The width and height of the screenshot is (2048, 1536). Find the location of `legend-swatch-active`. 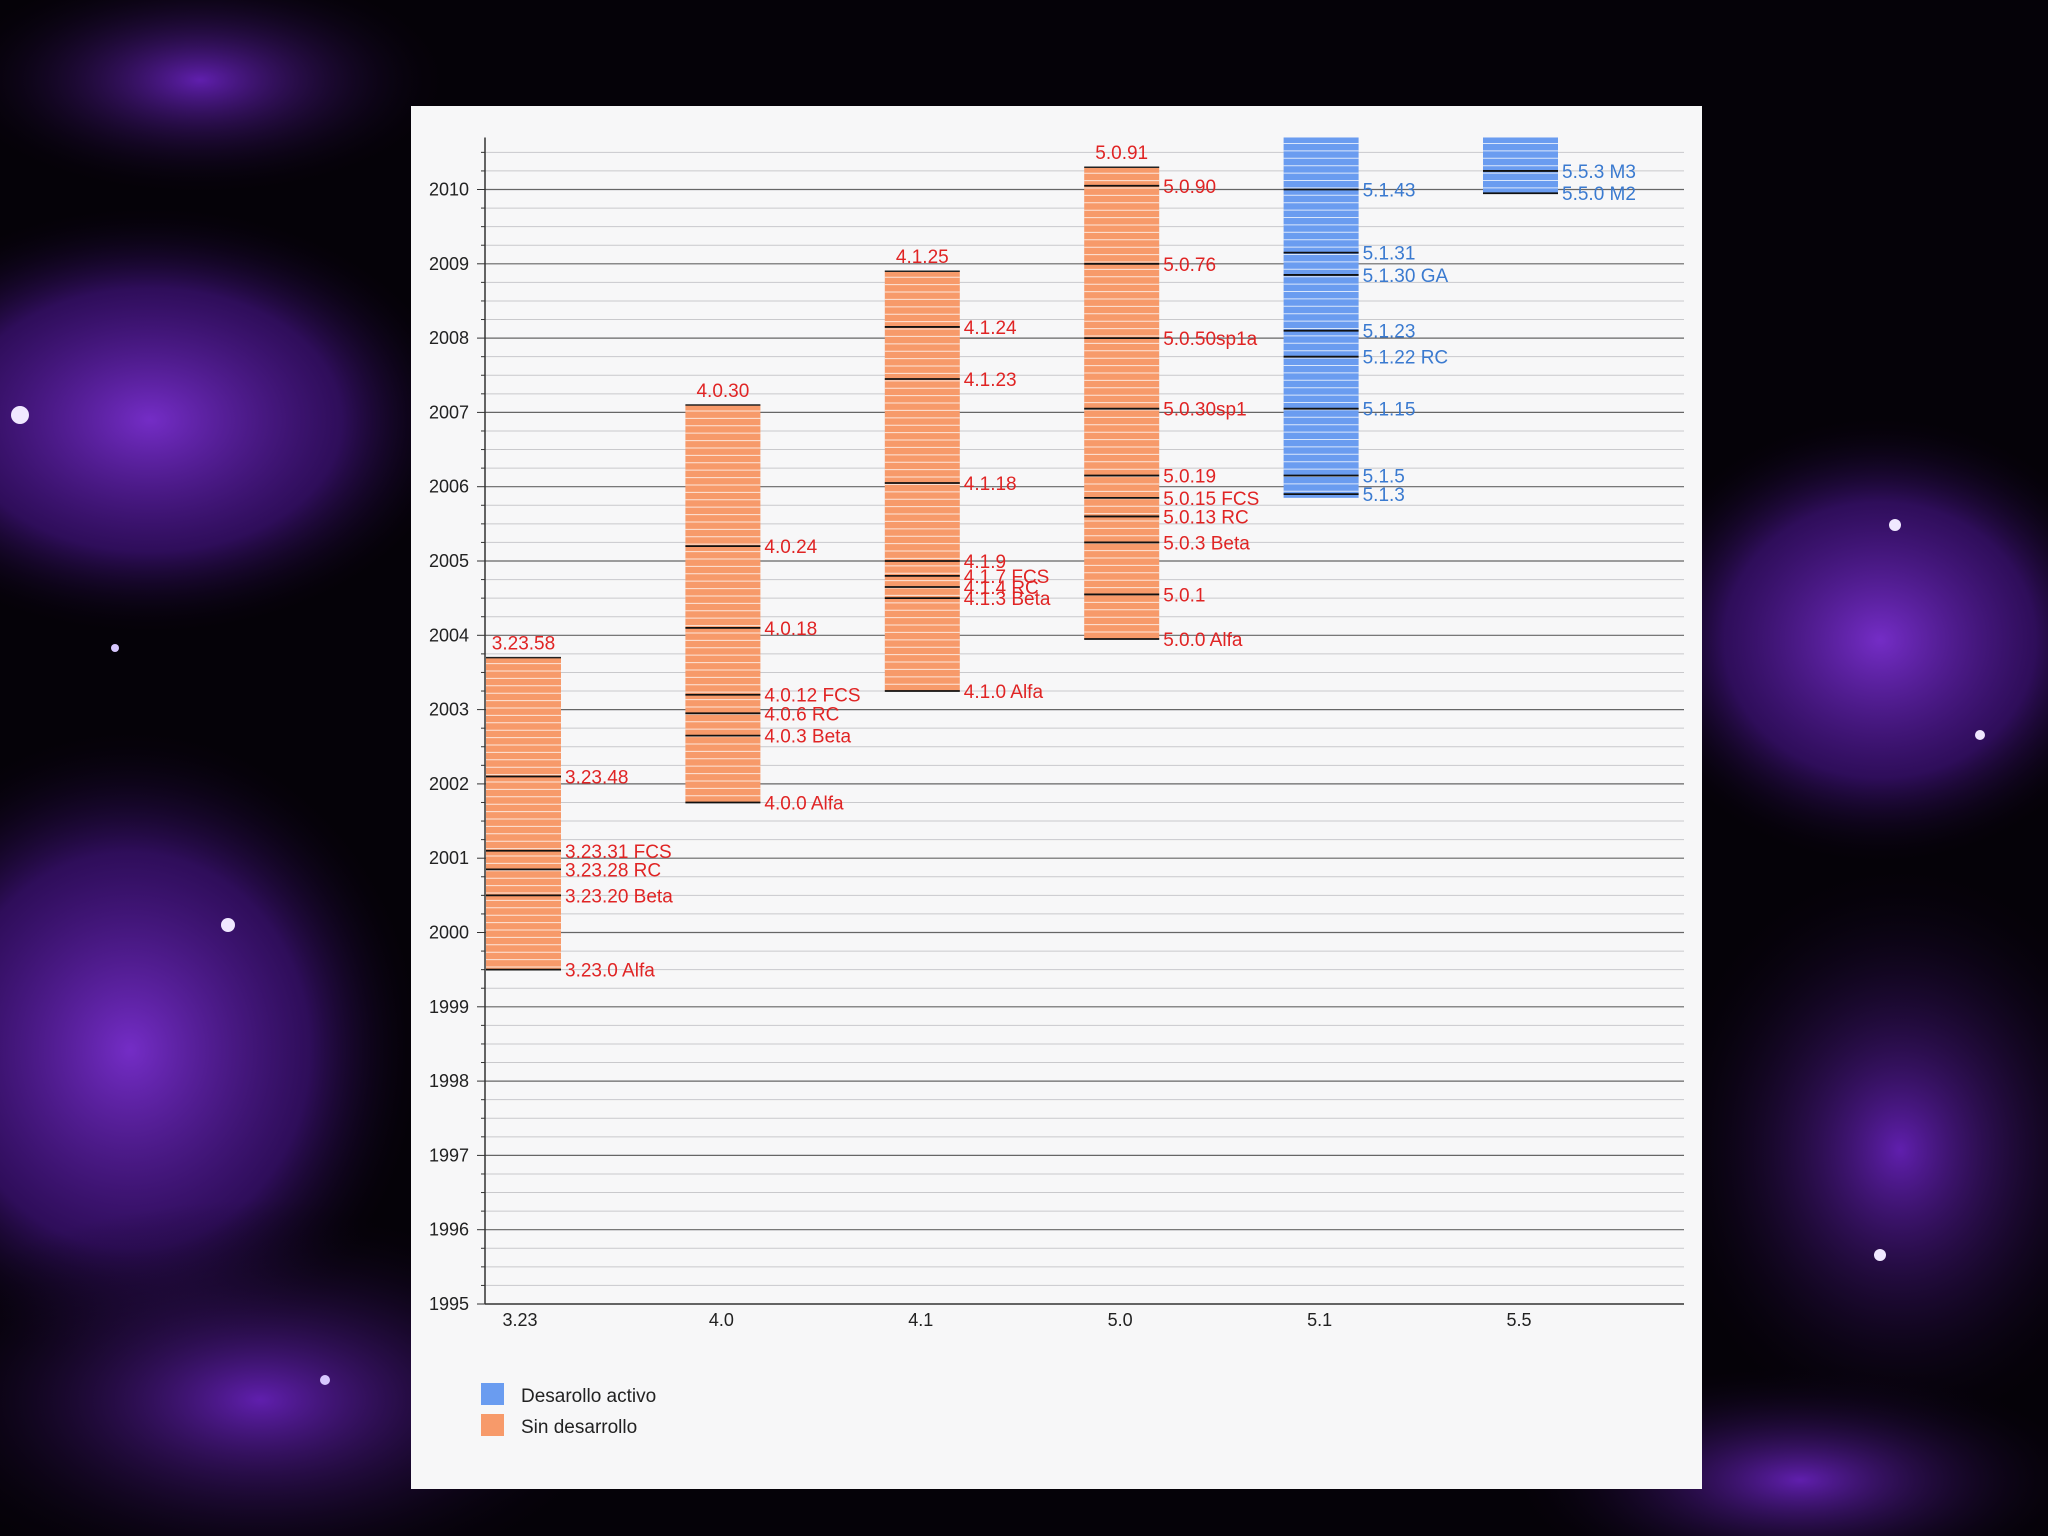

legend-swatch-active is located at coordinates (492, 1394).